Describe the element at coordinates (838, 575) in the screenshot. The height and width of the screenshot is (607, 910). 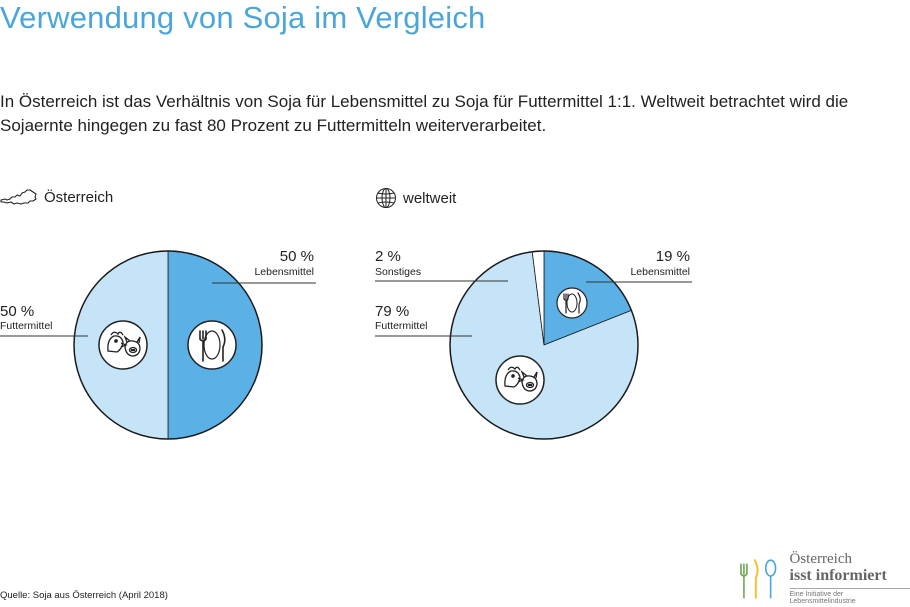
I see `logo-line-2: isst informiert` at that location.